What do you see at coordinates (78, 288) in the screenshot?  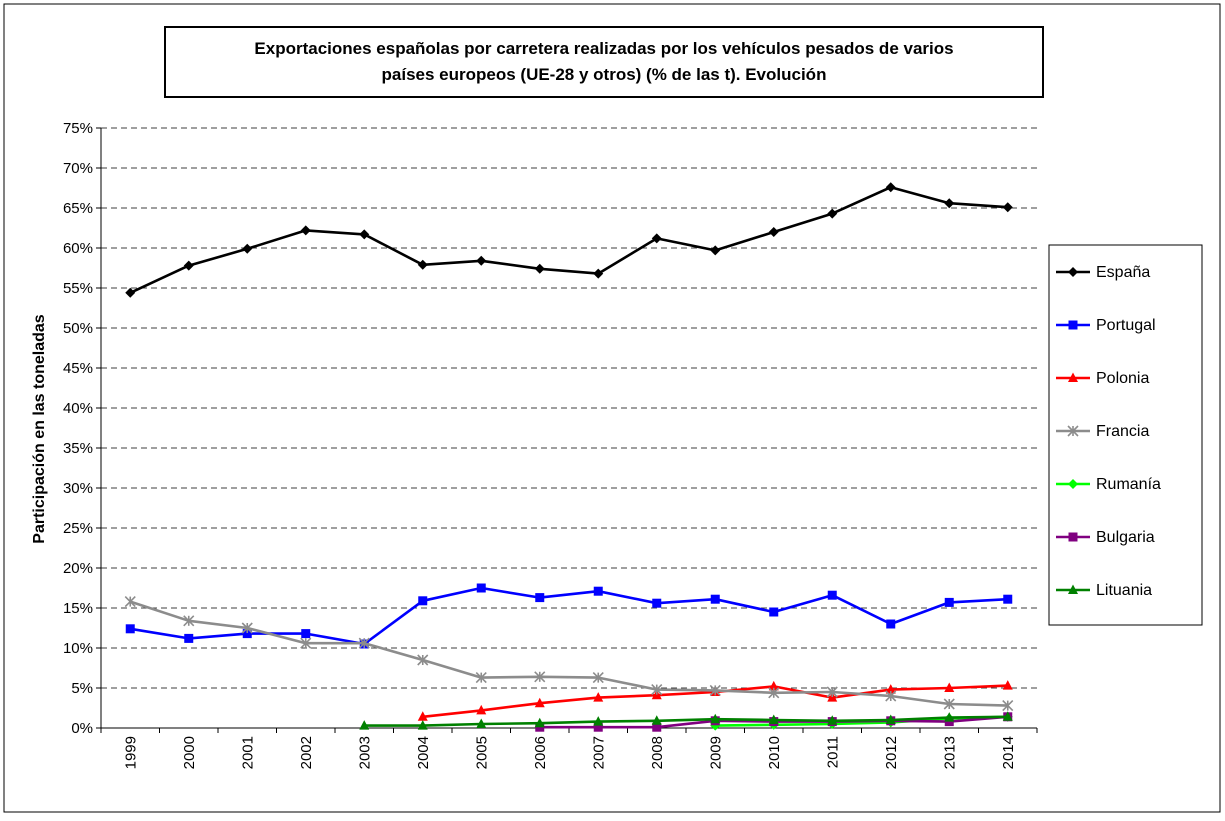 I see `y-tick-label: 55%` at bounding box center [78, 288].